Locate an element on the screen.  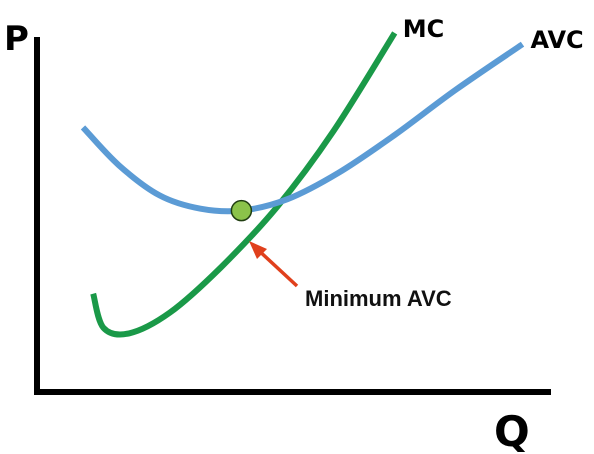
minimum-avc-point is located at coordinates (241, 210).